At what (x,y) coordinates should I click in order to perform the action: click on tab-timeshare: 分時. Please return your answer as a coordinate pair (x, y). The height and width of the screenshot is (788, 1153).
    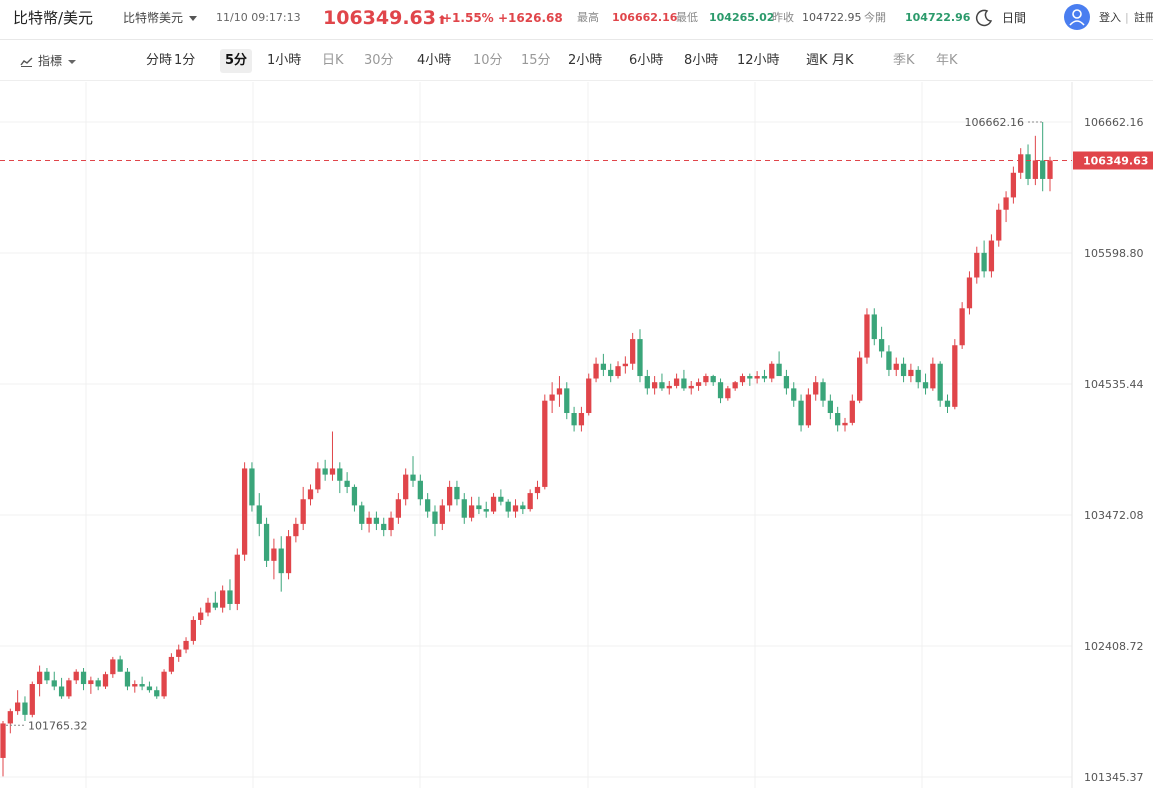
    Looking at the image, I should click on (159, 60).